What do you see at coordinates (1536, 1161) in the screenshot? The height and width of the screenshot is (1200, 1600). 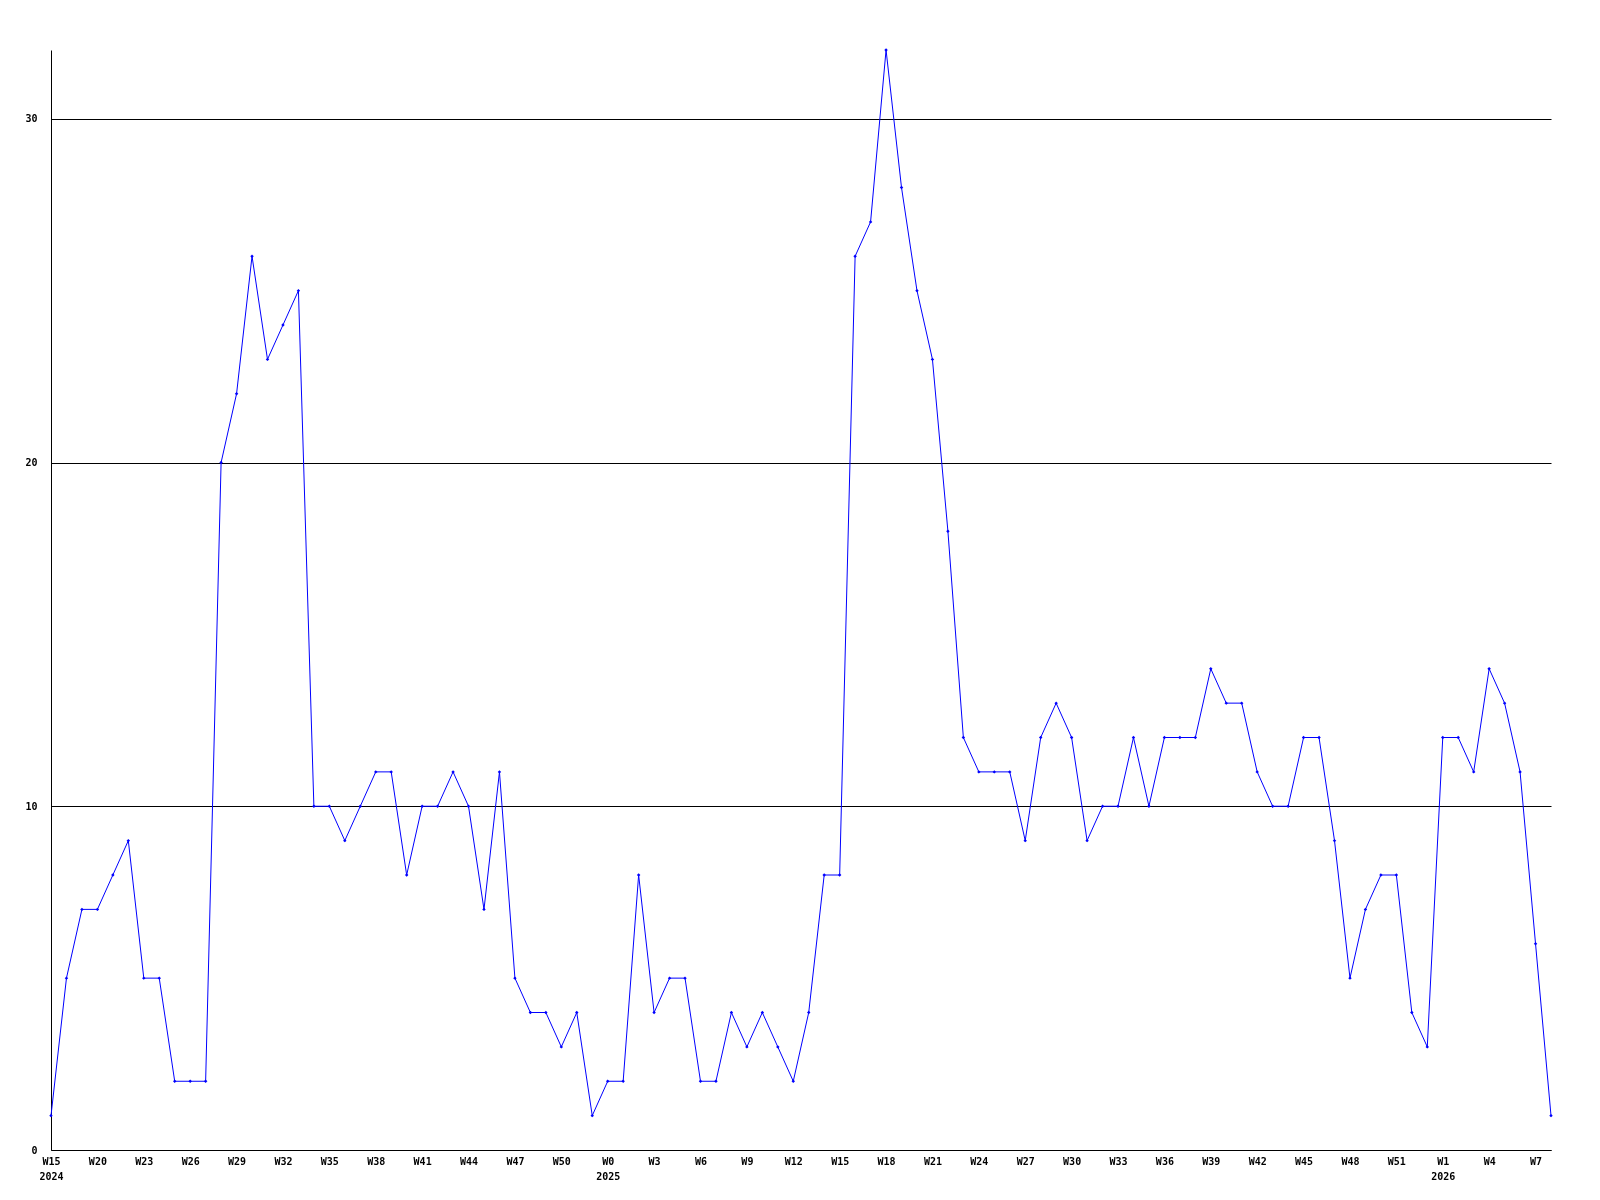 I see `x-tick-label: W7` at bounding box center [1536, 1161].